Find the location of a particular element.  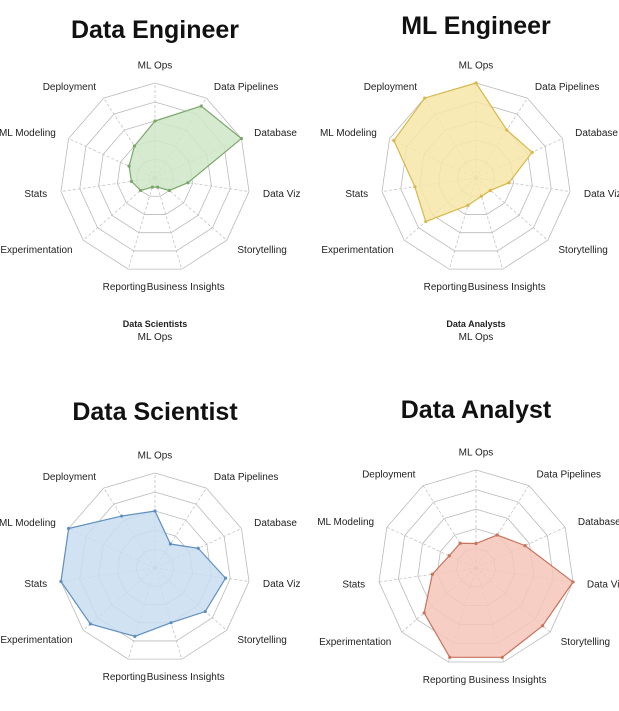

chart-title: Data Scientist is located at coordinates (155, 412).